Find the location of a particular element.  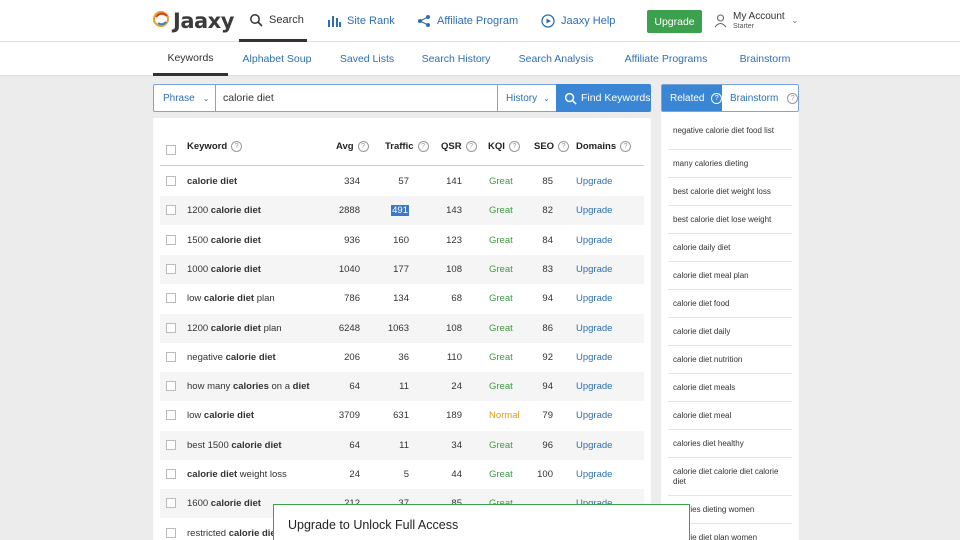

nav-affiliate-program: Affiliate Program is located at coordinates (467, 21).